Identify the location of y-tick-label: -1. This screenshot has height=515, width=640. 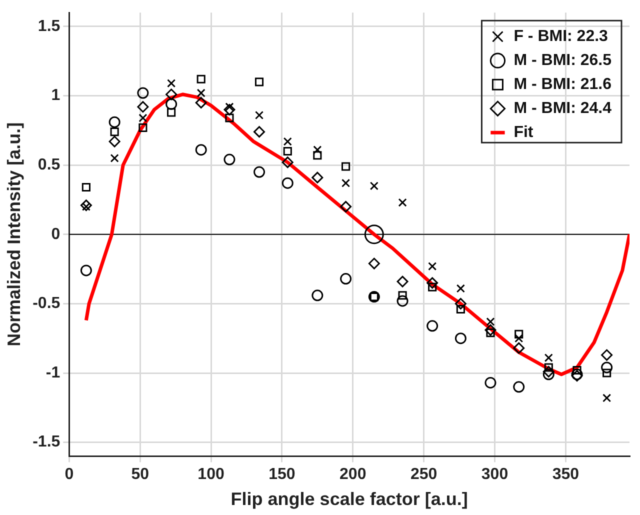
(53, 373).